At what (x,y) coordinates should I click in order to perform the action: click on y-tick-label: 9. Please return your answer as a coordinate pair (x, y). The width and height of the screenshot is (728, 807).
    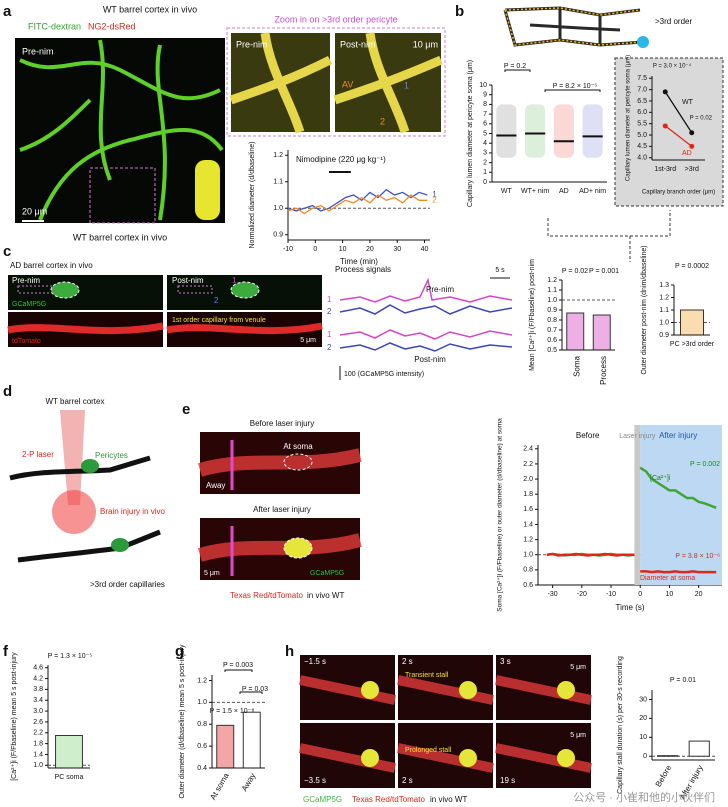
    Looking at the image, I should click on (485, 95).